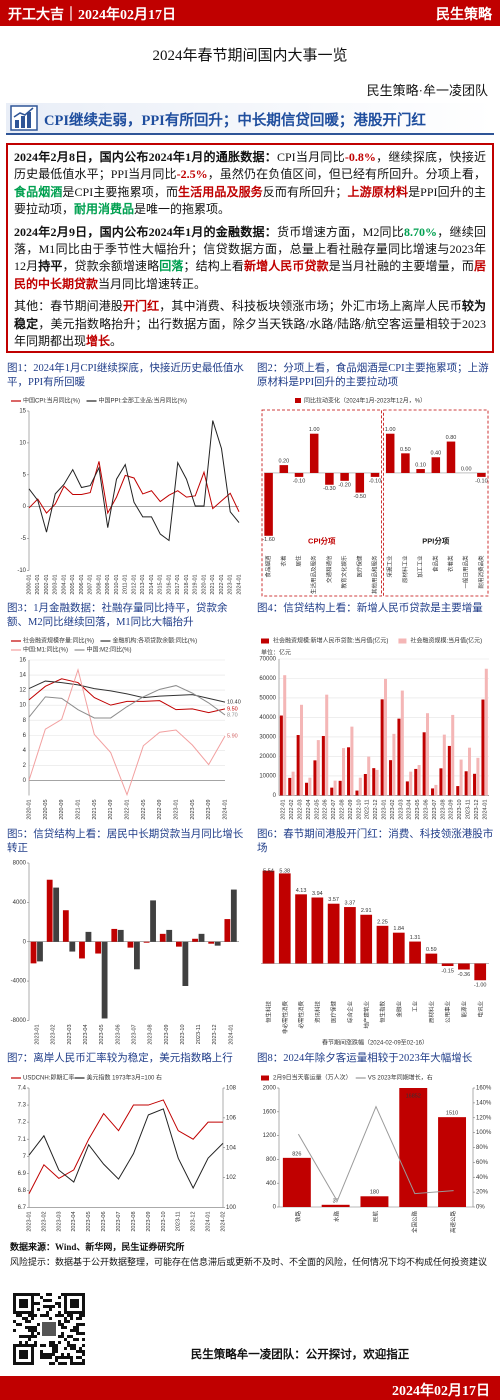  I want to click on x-tick-label: 2014-01, so click(152, 584).